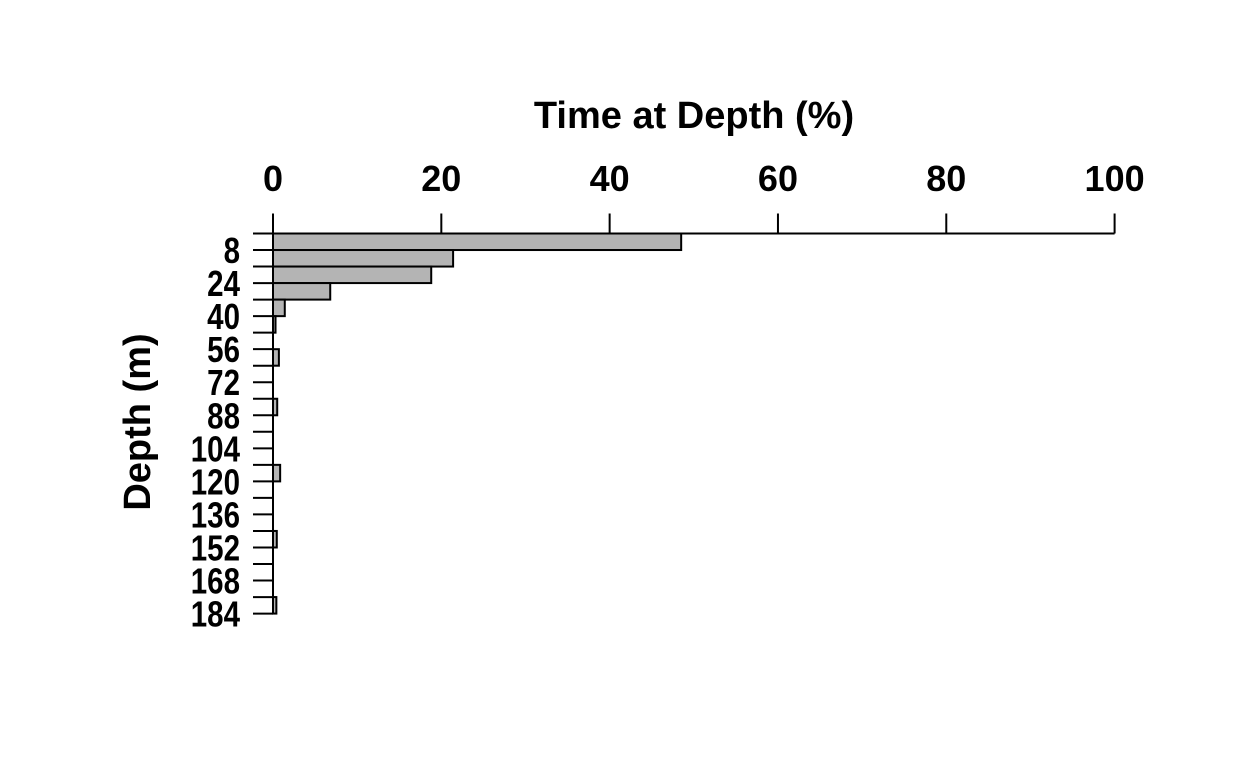  I want to click on y-tick-label: 136, so click(215, 515).